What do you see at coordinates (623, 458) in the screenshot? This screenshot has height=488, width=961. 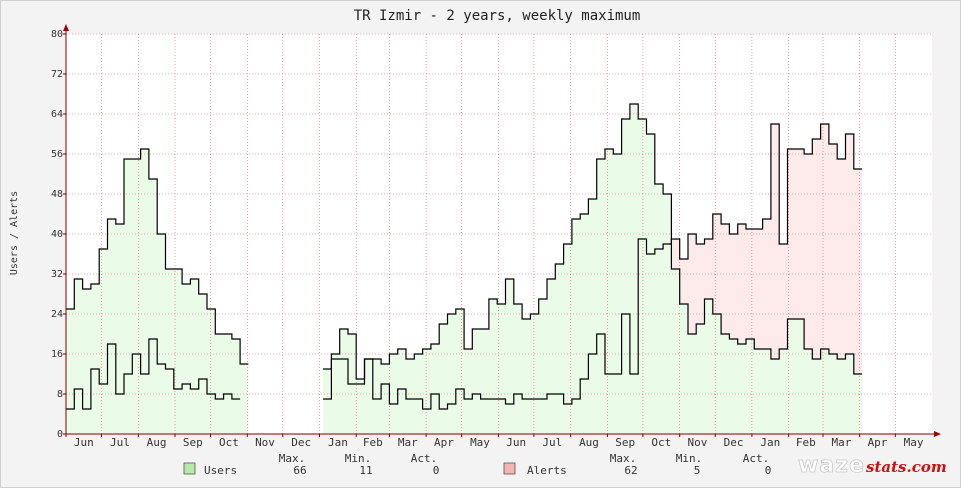 I see `alerts-max-header: Max.` at bounding box center [623, 458].